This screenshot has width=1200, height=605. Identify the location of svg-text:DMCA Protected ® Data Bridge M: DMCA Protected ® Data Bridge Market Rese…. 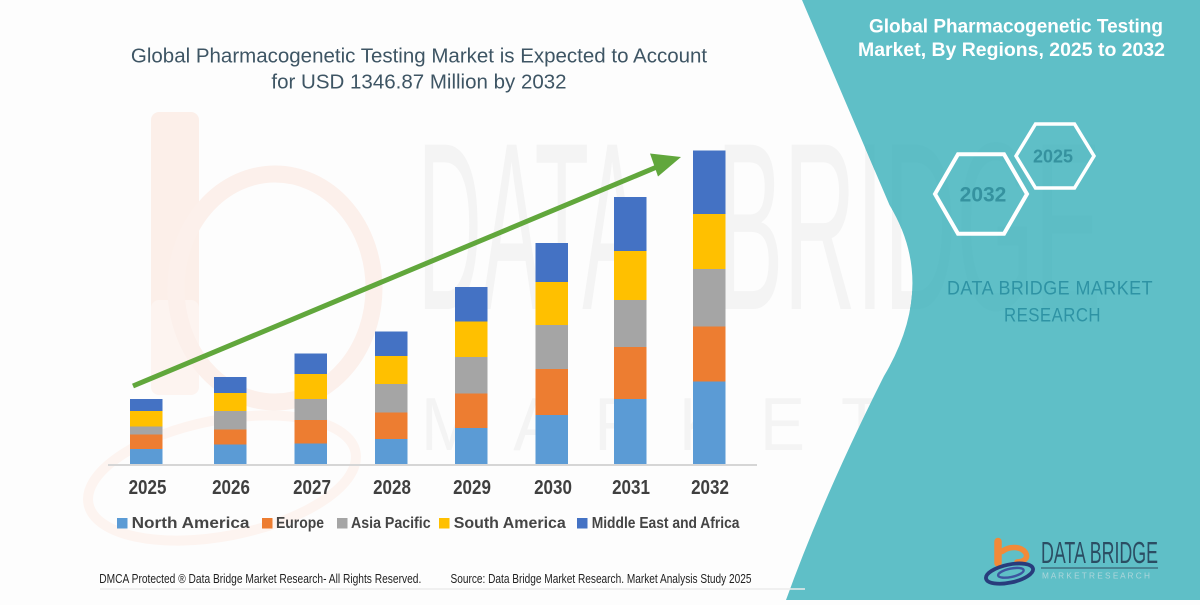
(260, 578).